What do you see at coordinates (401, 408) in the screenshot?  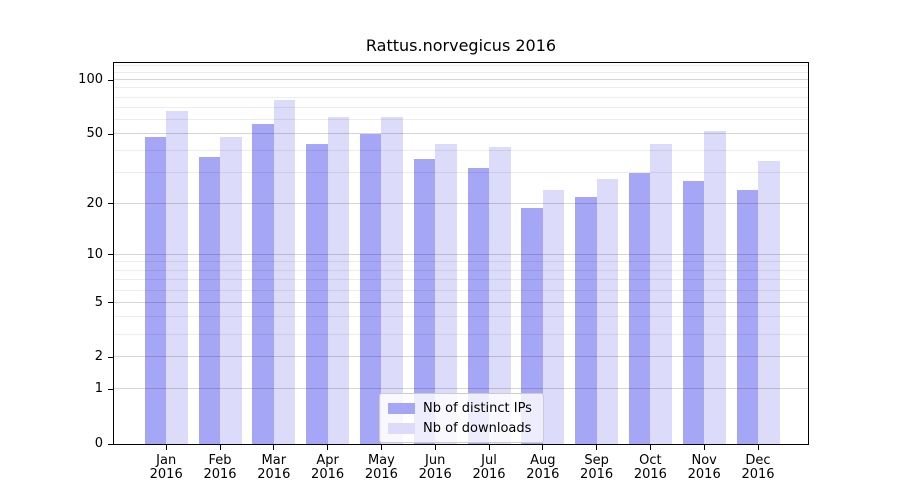 I see `legend-swatch-distinct-ips` at bounding box center [401, 408].